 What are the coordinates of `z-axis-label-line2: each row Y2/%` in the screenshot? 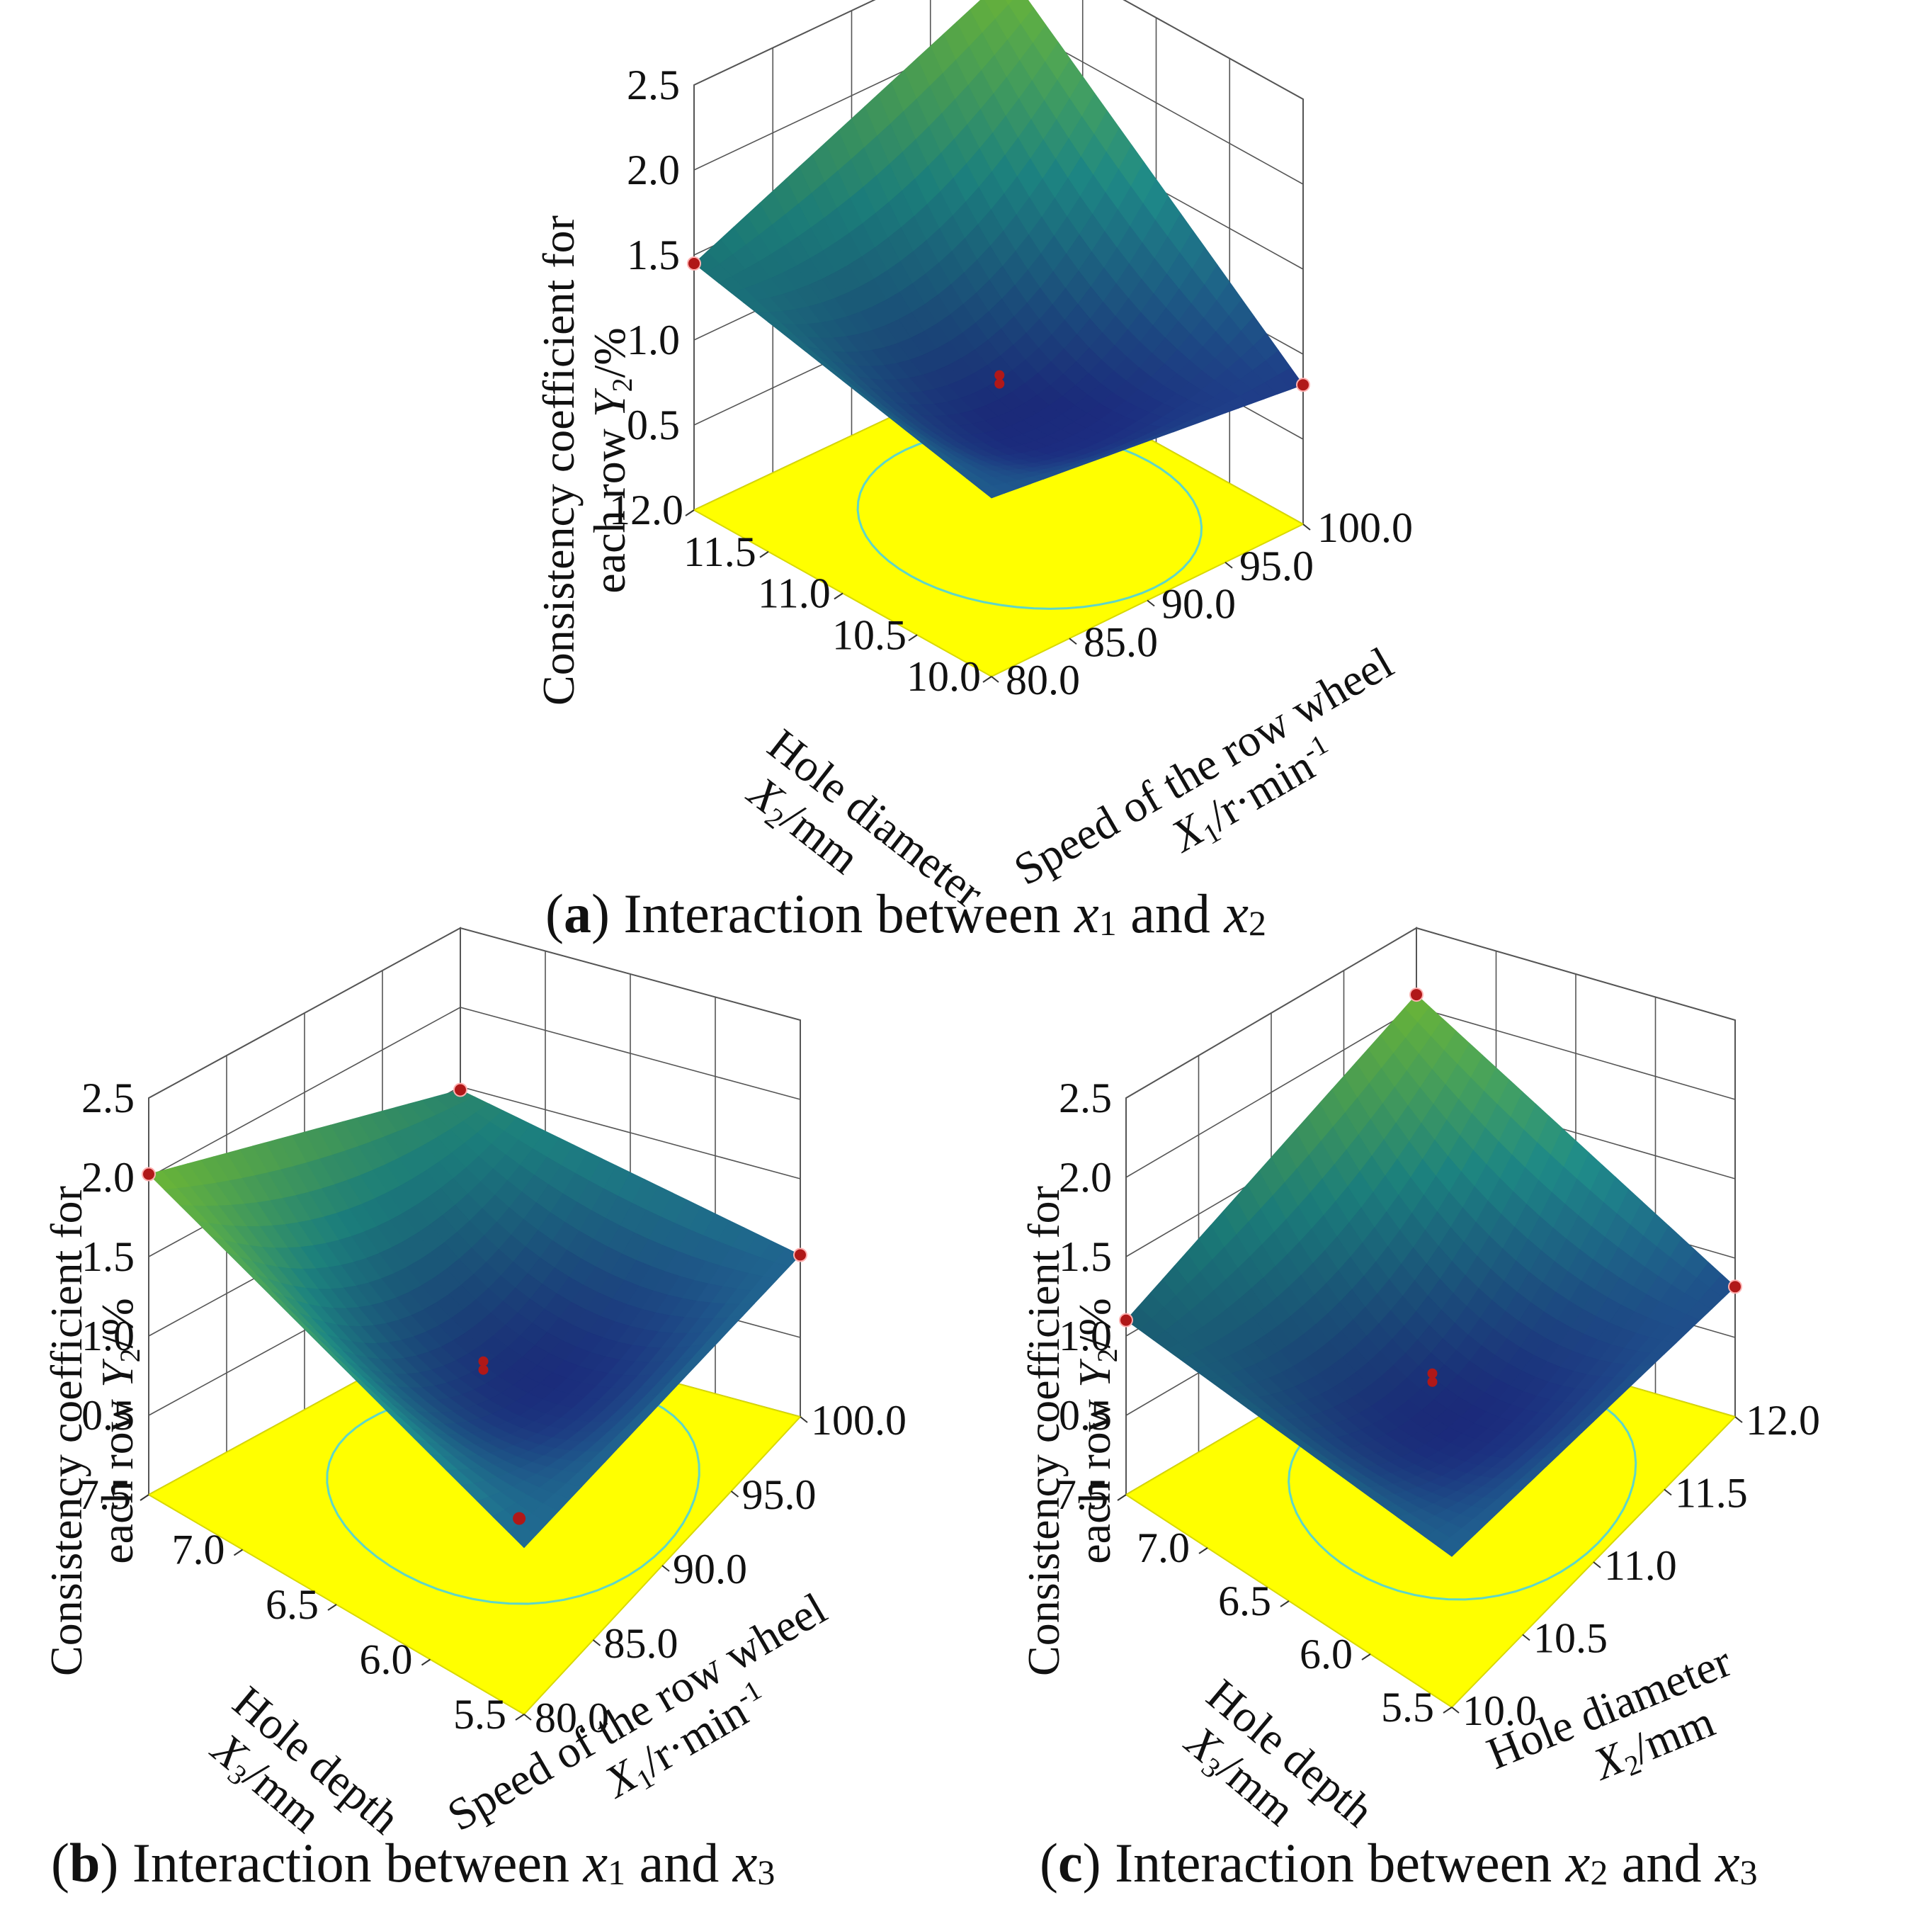 It's located at (1096, 1430).